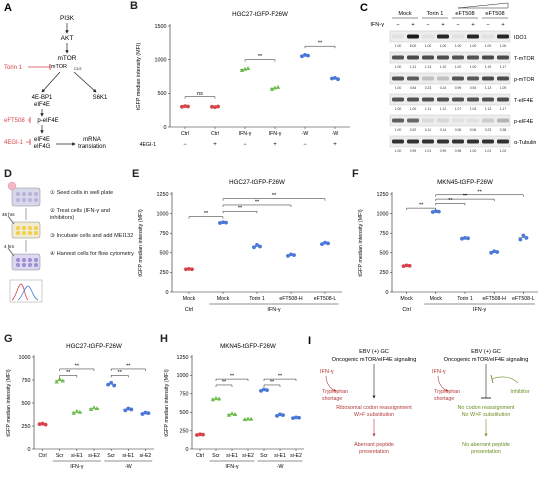 This screenshot has height=487, width=545. Describe the element at coordinates (473, 46) in the screenshot. I see `wb-value-0-5: 1.00` at that location.